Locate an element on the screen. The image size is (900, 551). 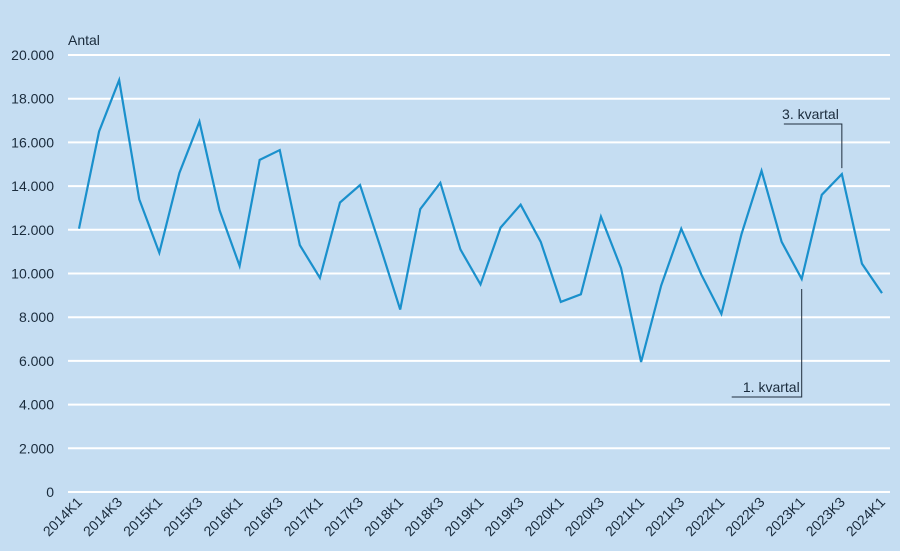
y-tick-label: 12.000 is located at coordinates (32, 230).